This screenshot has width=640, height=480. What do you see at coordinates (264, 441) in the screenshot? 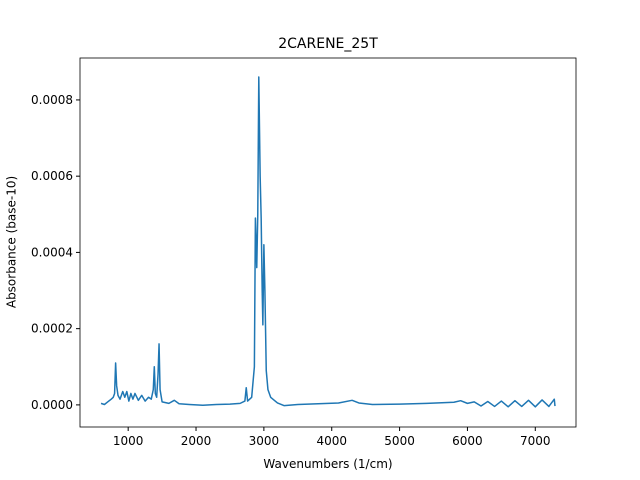
I see `x-tick-label: 3000` at bounding box center [264, 441].